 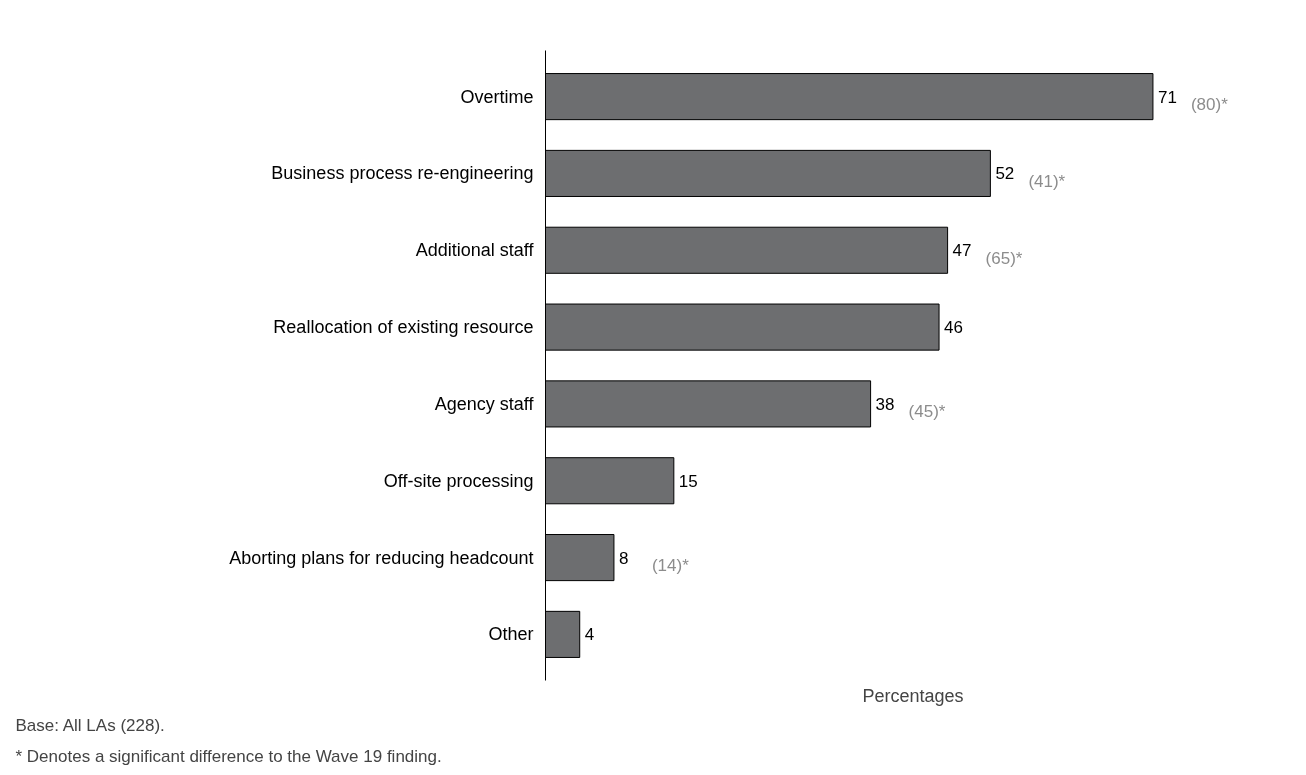 I want to click on y-tick-label: Additional staff, so click(x=475, y=250).